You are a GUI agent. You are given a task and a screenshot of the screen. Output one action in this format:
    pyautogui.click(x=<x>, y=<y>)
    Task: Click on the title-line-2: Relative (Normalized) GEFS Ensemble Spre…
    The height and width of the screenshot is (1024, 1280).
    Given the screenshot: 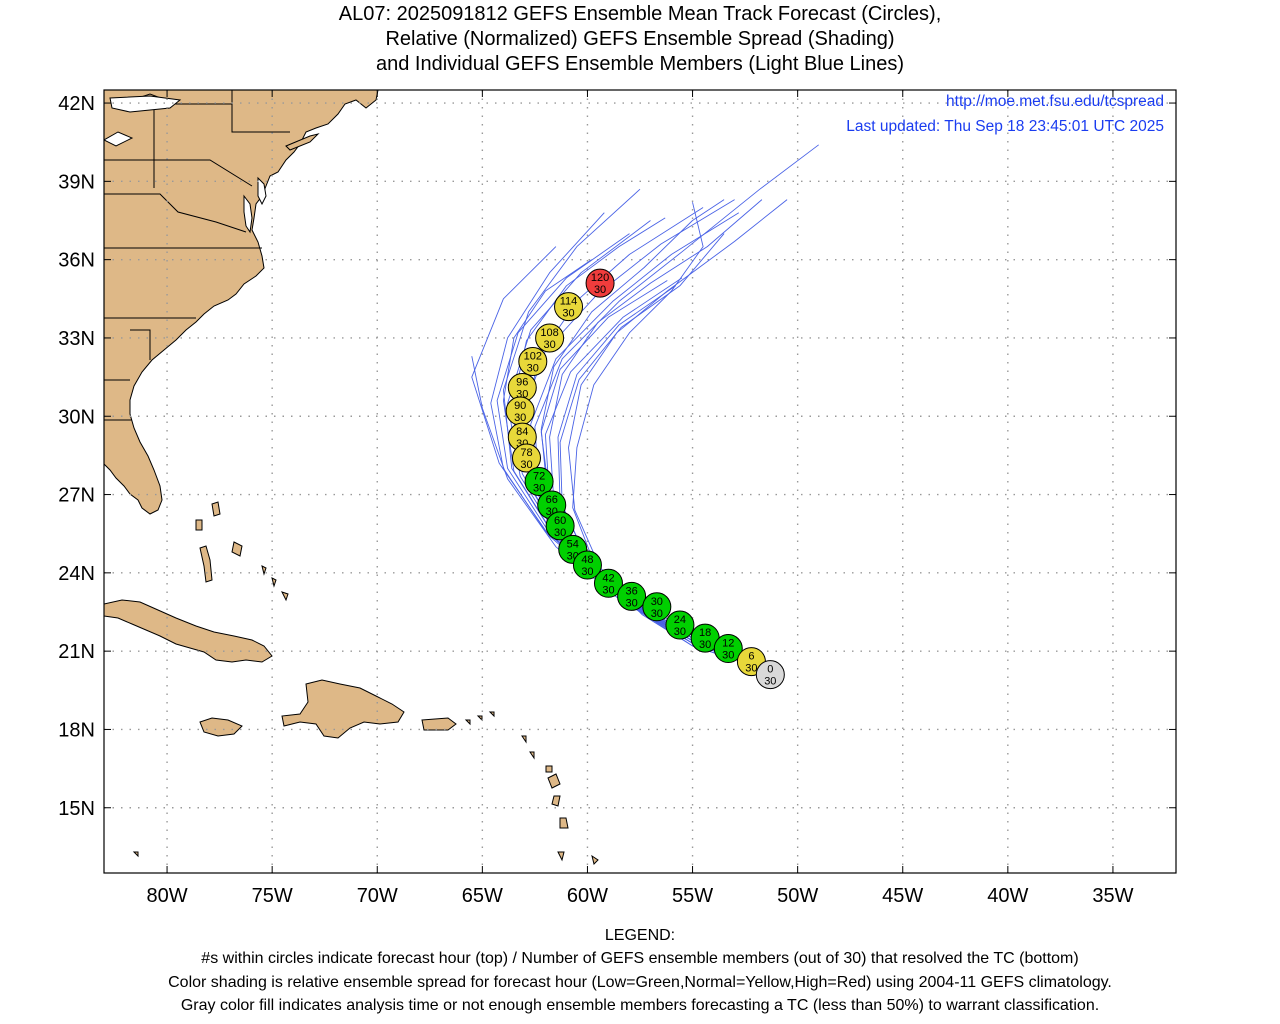 What is the action you would take?
    pyautogui.click(x=640, y=39)
    